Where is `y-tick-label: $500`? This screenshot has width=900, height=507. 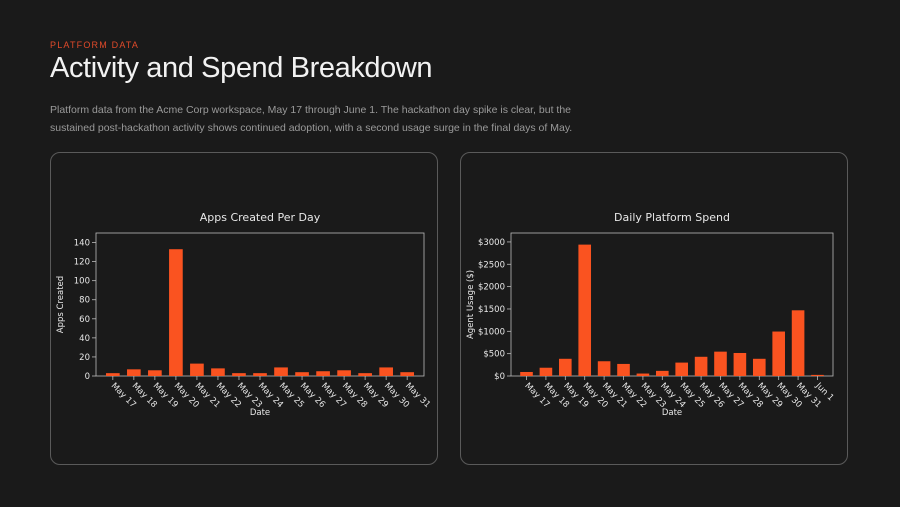
y-tick-label: $500 is located at coordinates (494, 355).